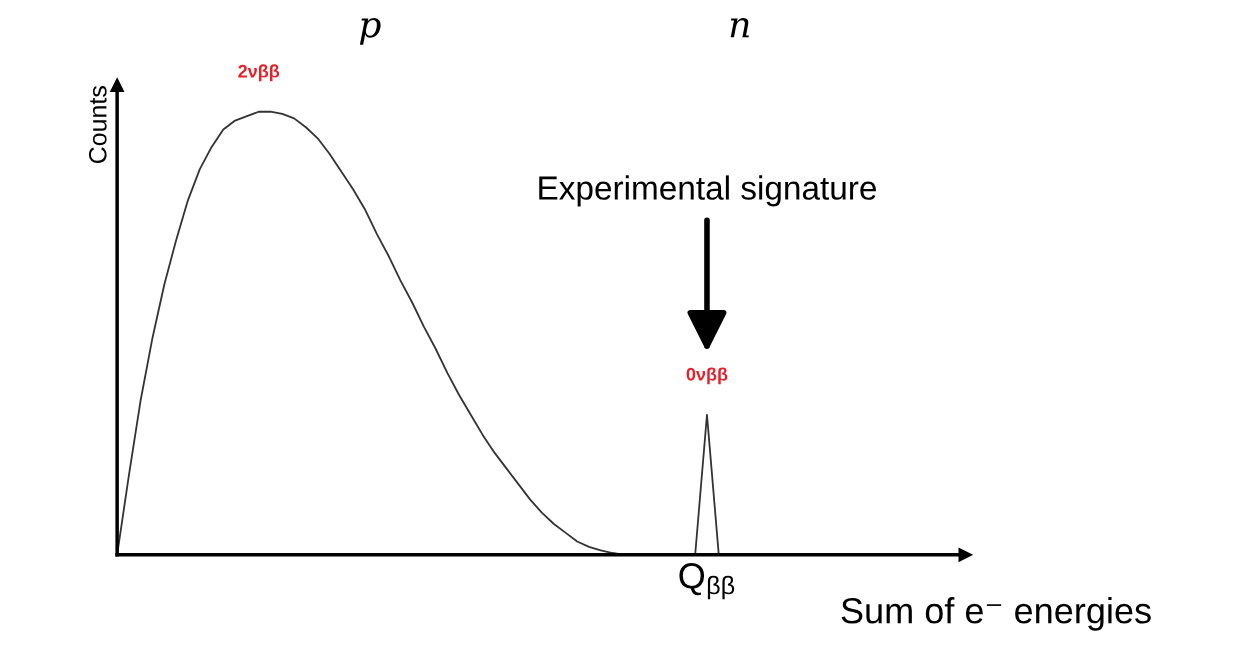 The height and width of the screenshot is (655, 1233). Describe the element at coordinates (707, 191) in the screenshot. I see `annotation: Experimental signature` at that location.